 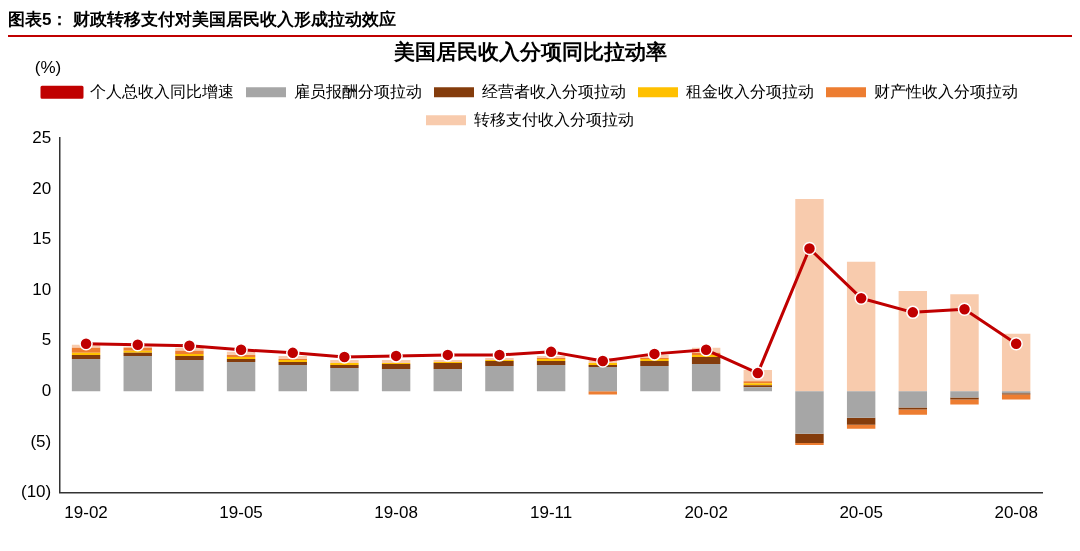 What do you see at coordinates (162, 91) in the screenshot?
I see `legend-label: 个人总收入同比增速` at bounding box center [162, 91].